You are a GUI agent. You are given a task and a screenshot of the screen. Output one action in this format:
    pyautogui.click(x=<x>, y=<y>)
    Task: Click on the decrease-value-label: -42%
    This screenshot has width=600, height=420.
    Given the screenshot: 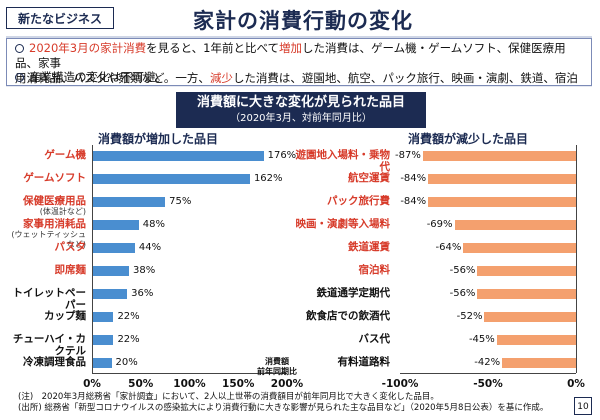 What is the action you would take?
    pyautogui.click(x=486, y=363)
    